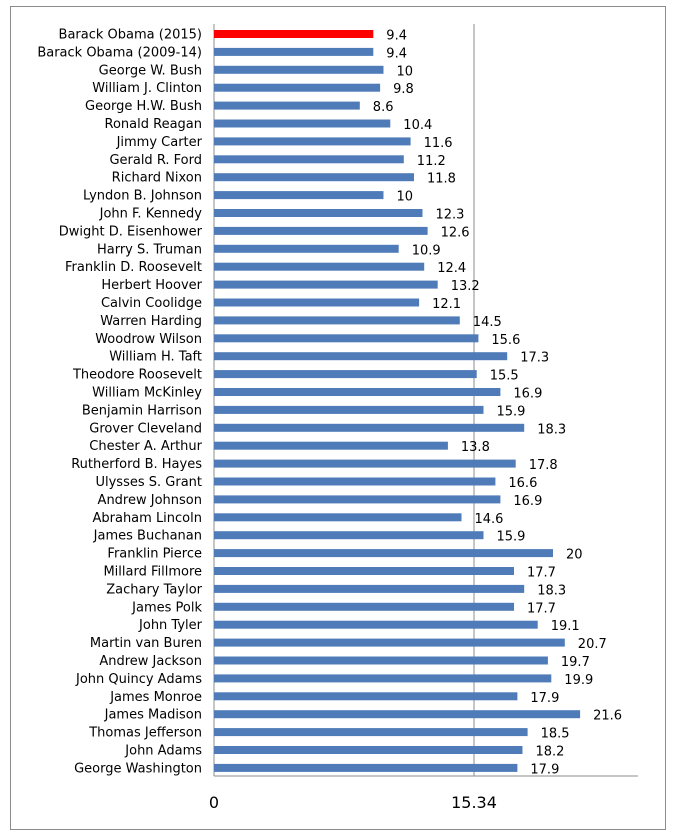  What do you see at coordinates (163, 751) in the screenshot?
I see `category-label-40: John Adams` at bounding box center [163, 751].